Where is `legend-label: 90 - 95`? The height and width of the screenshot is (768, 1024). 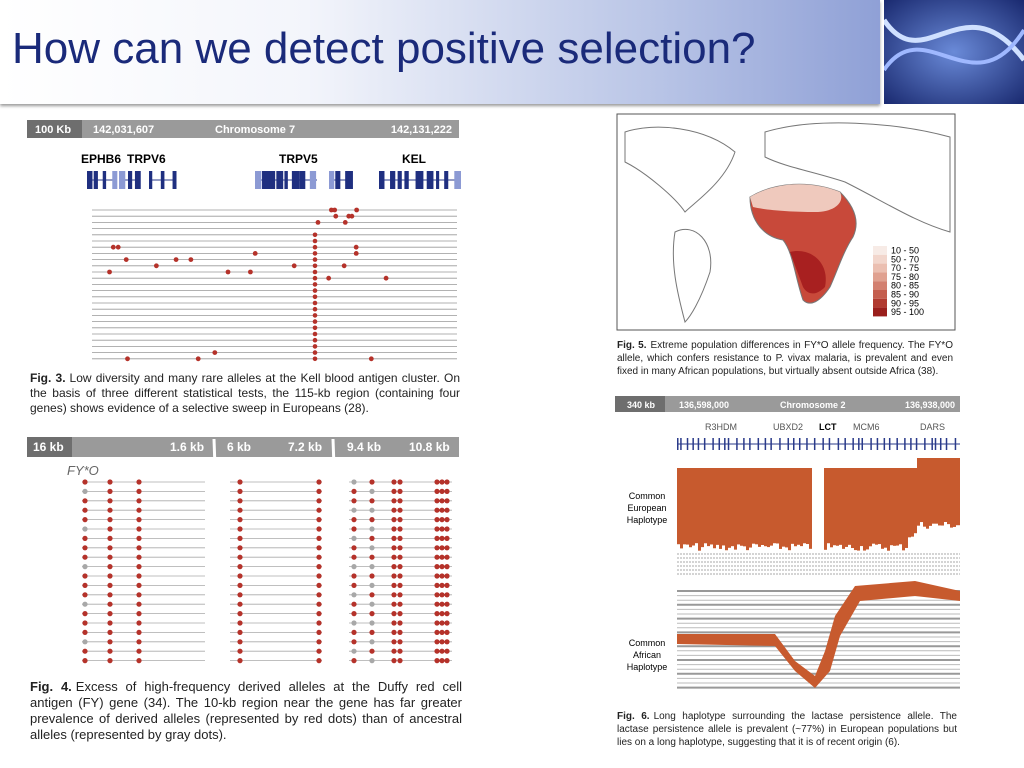
legend-label: 90 - 95 is located at coordinates (905, 303).